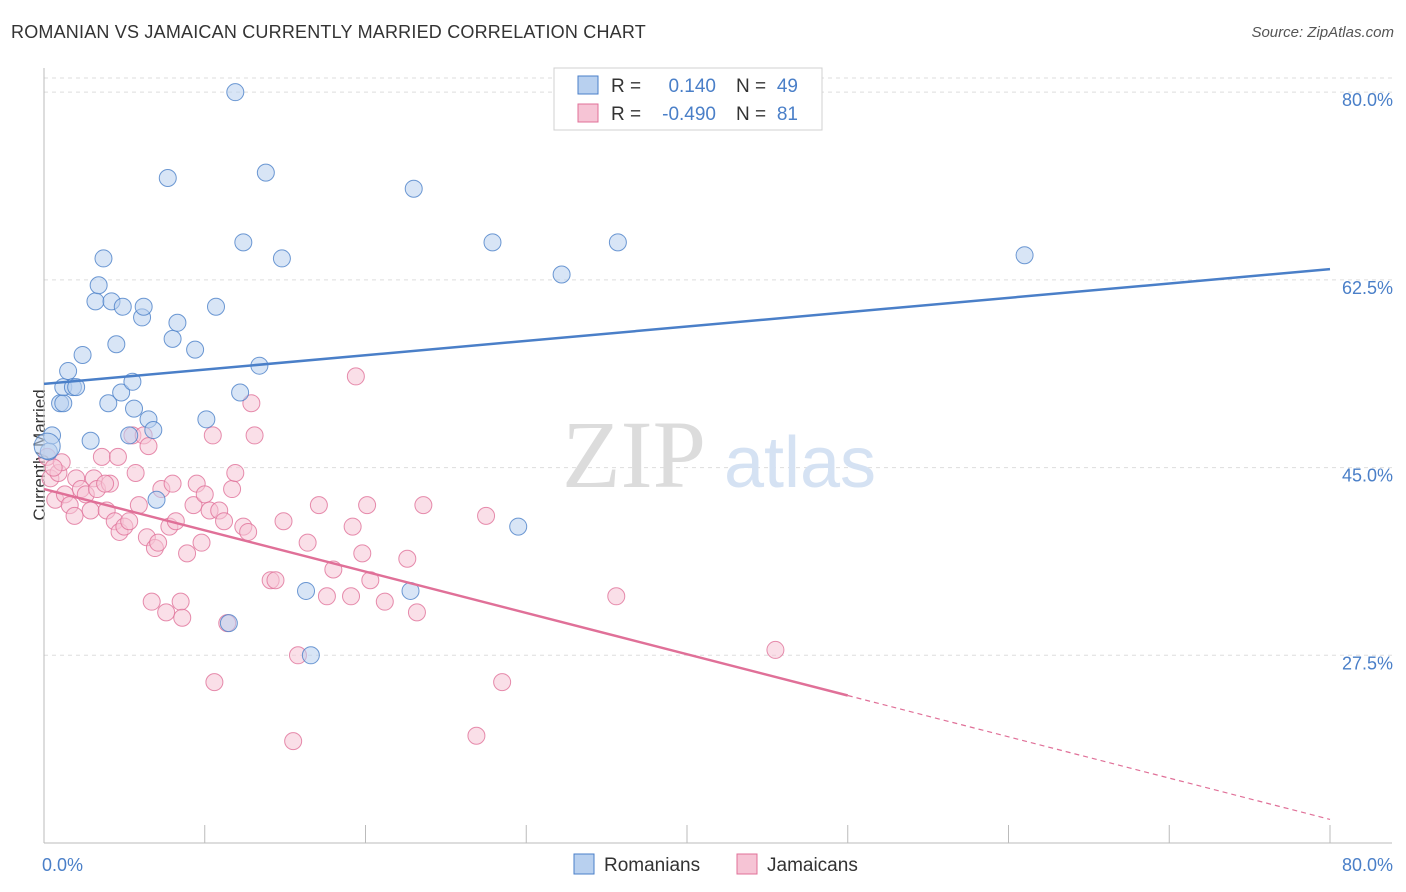 The width and height of the screenshot is (1406, 892). Describe the element at coordinates (787, 114) in the screenshot. I see `jamaican-n-value: 81` at that location.